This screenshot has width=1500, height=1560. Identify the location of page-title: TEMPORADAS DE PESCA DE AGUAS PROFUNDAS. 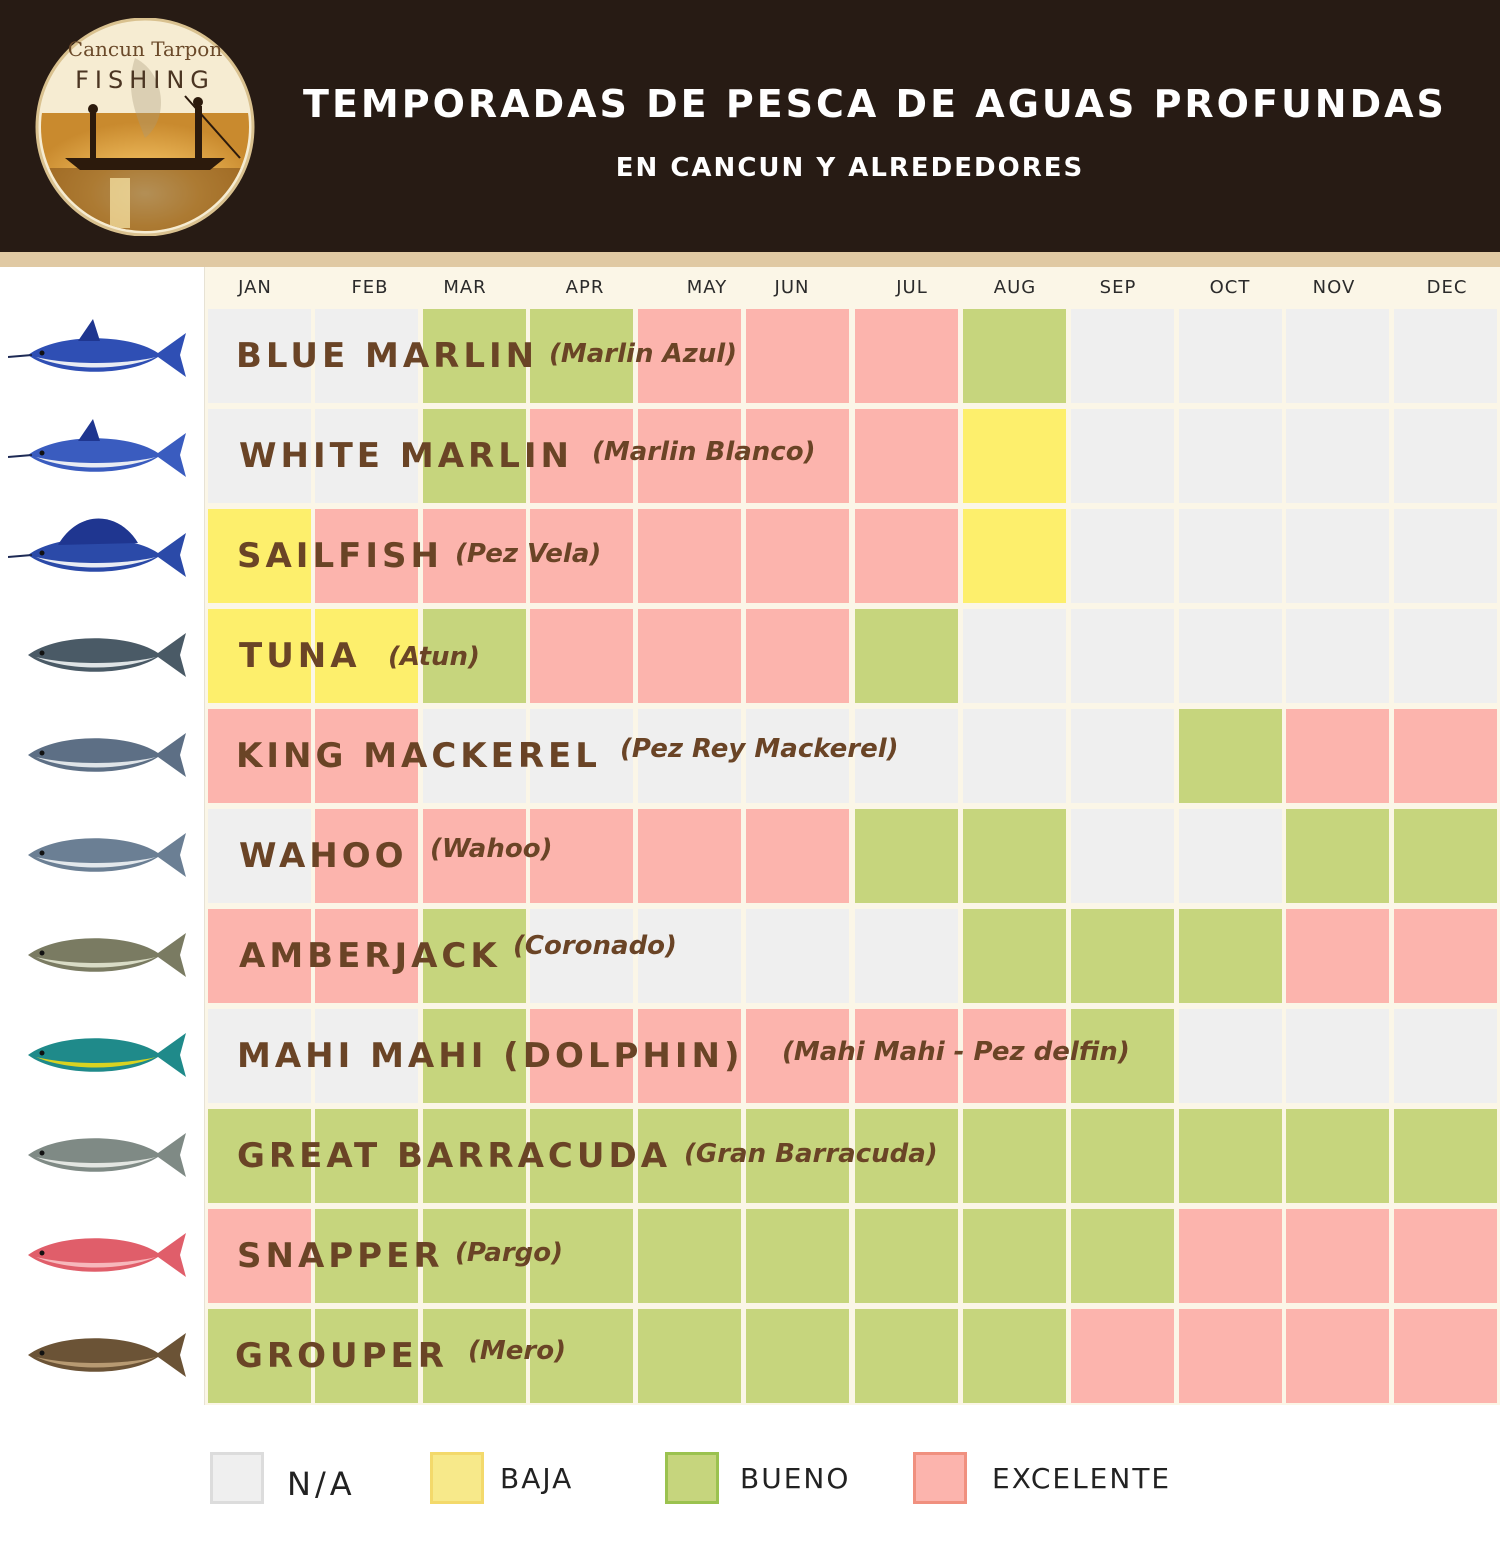
(875, 104).